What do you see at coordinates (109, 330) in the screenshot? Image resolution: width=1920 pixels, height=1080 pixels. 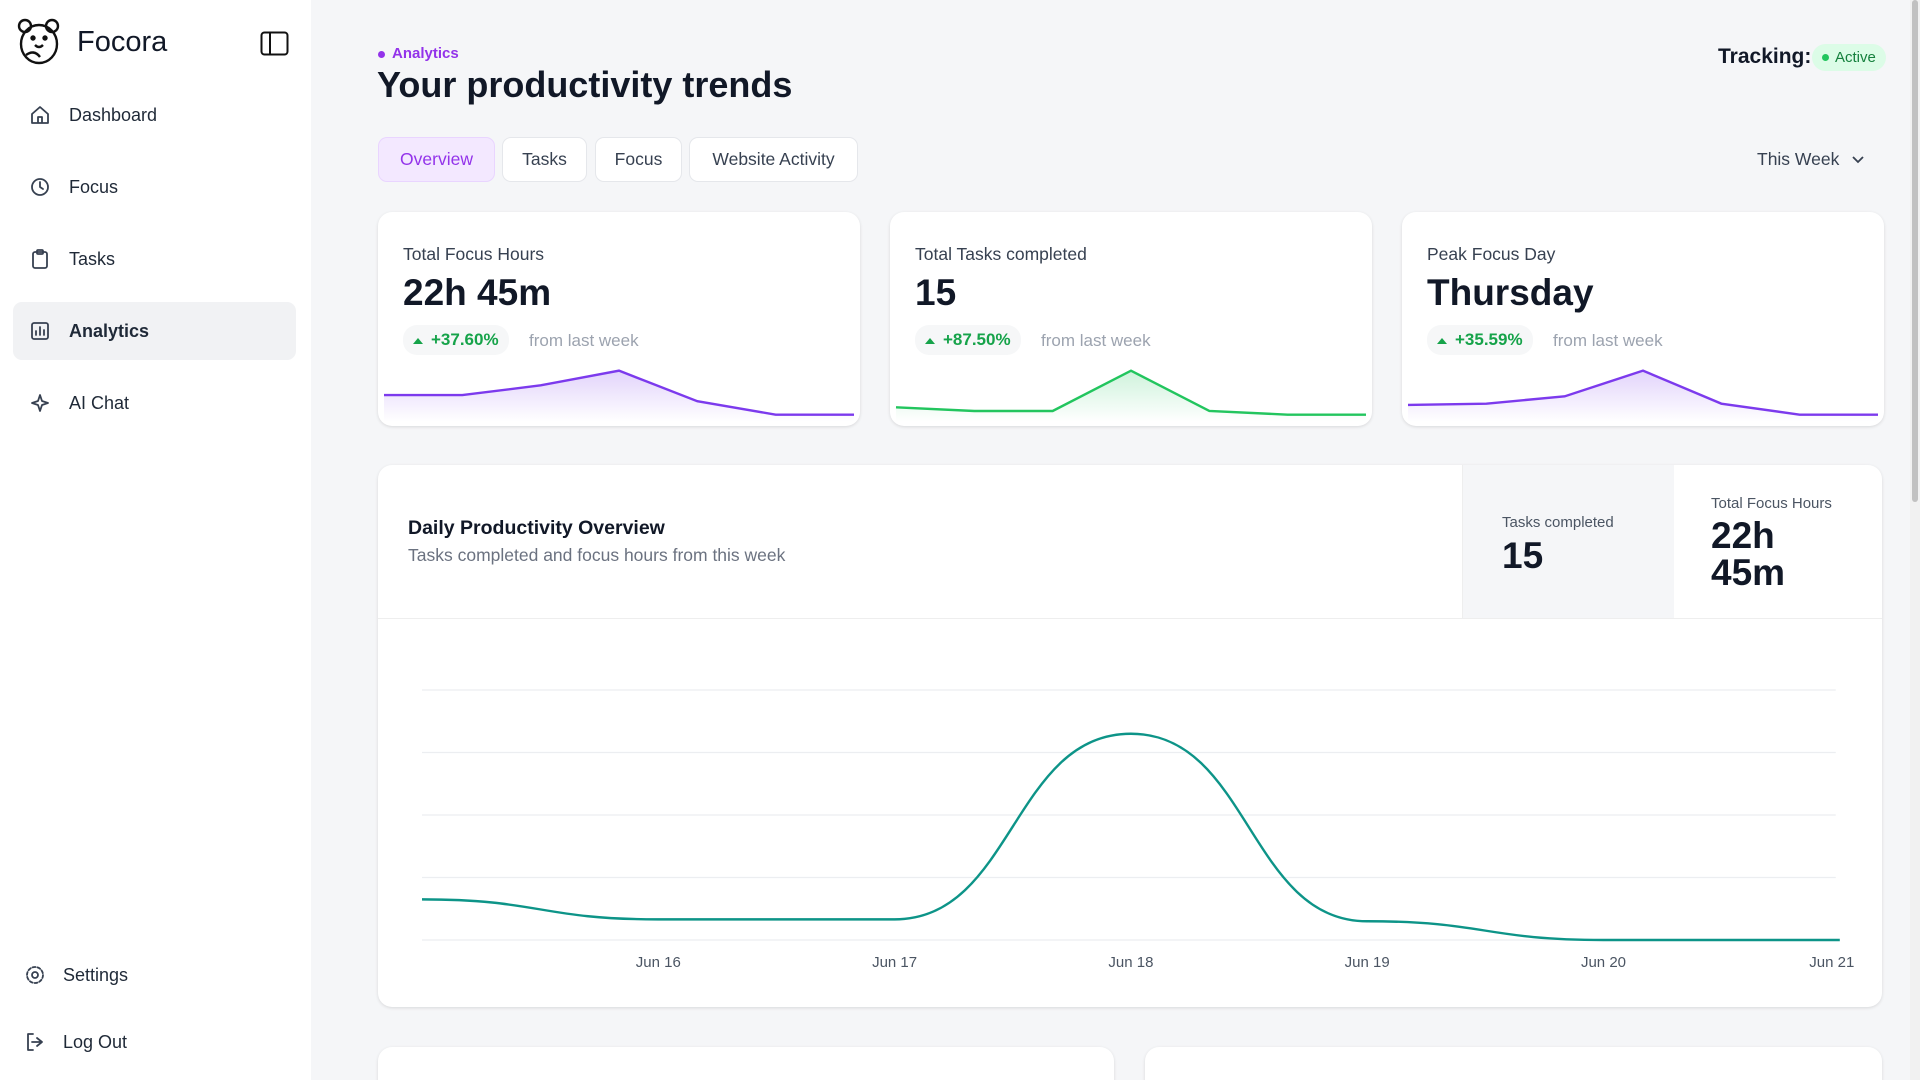 I see `nav-label: Analytics` at bounding box center [109, 330].